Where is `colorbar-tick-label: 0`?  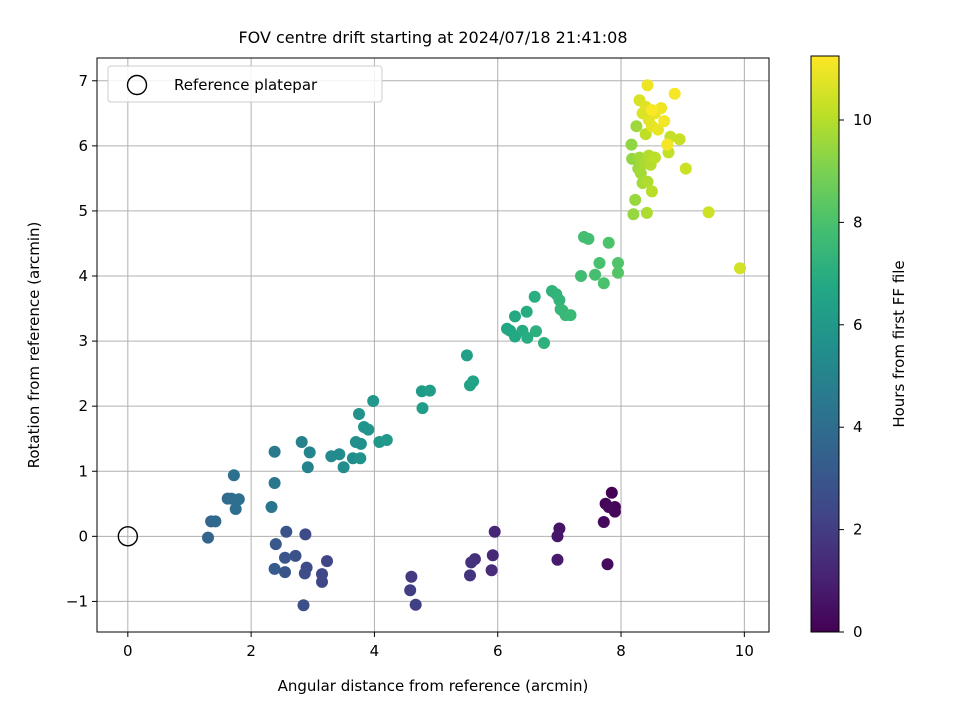
colorbar-tick-label: 0 is located at coordinates (858, 632).